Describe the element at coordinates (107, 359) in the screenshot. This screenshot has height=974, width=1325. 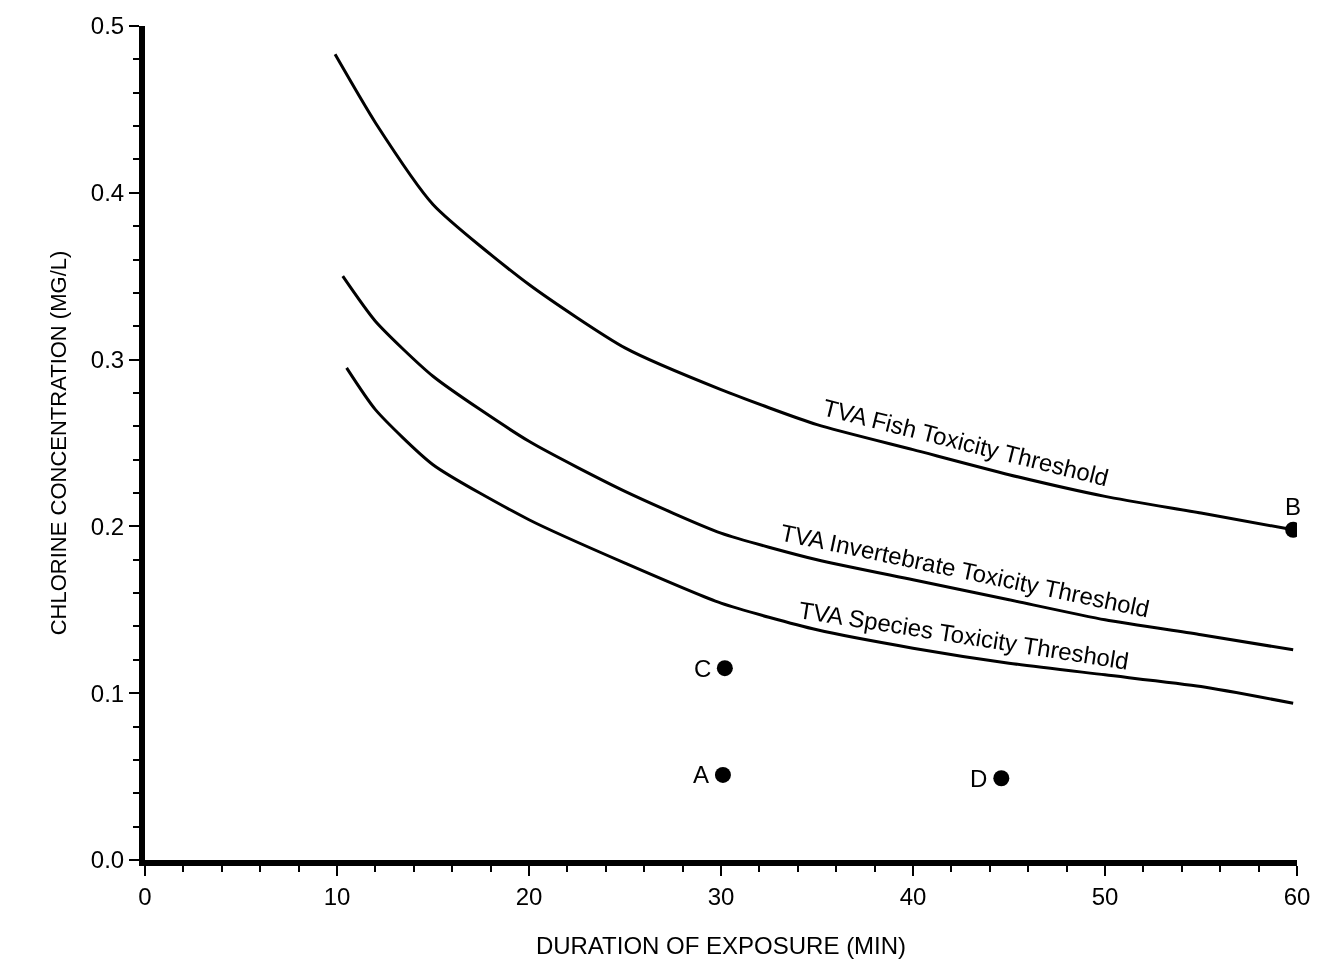
I see `y-tick-label: 0.3` at that location.